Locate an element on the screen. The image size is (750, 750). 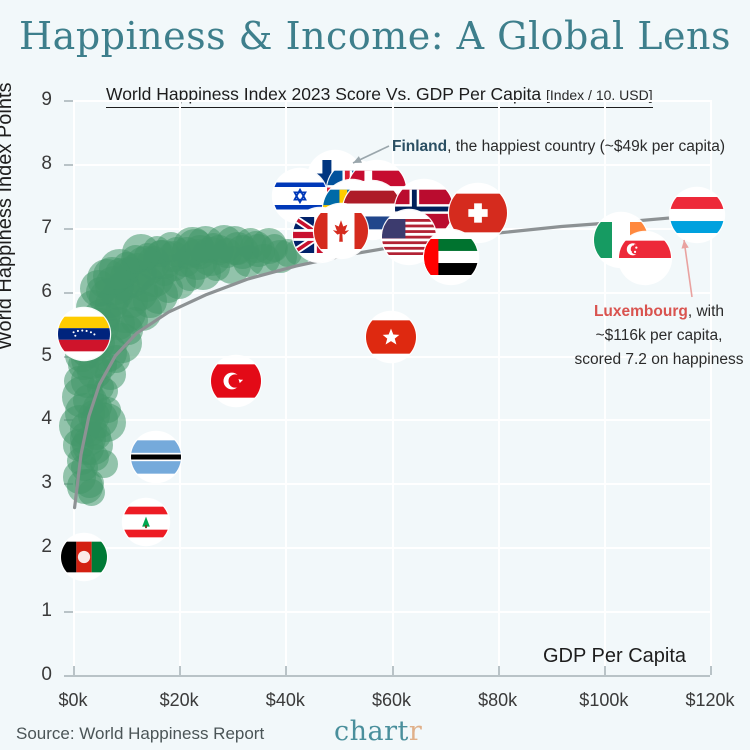
x-tick-label: $20k is located at coordinates (179, 700).